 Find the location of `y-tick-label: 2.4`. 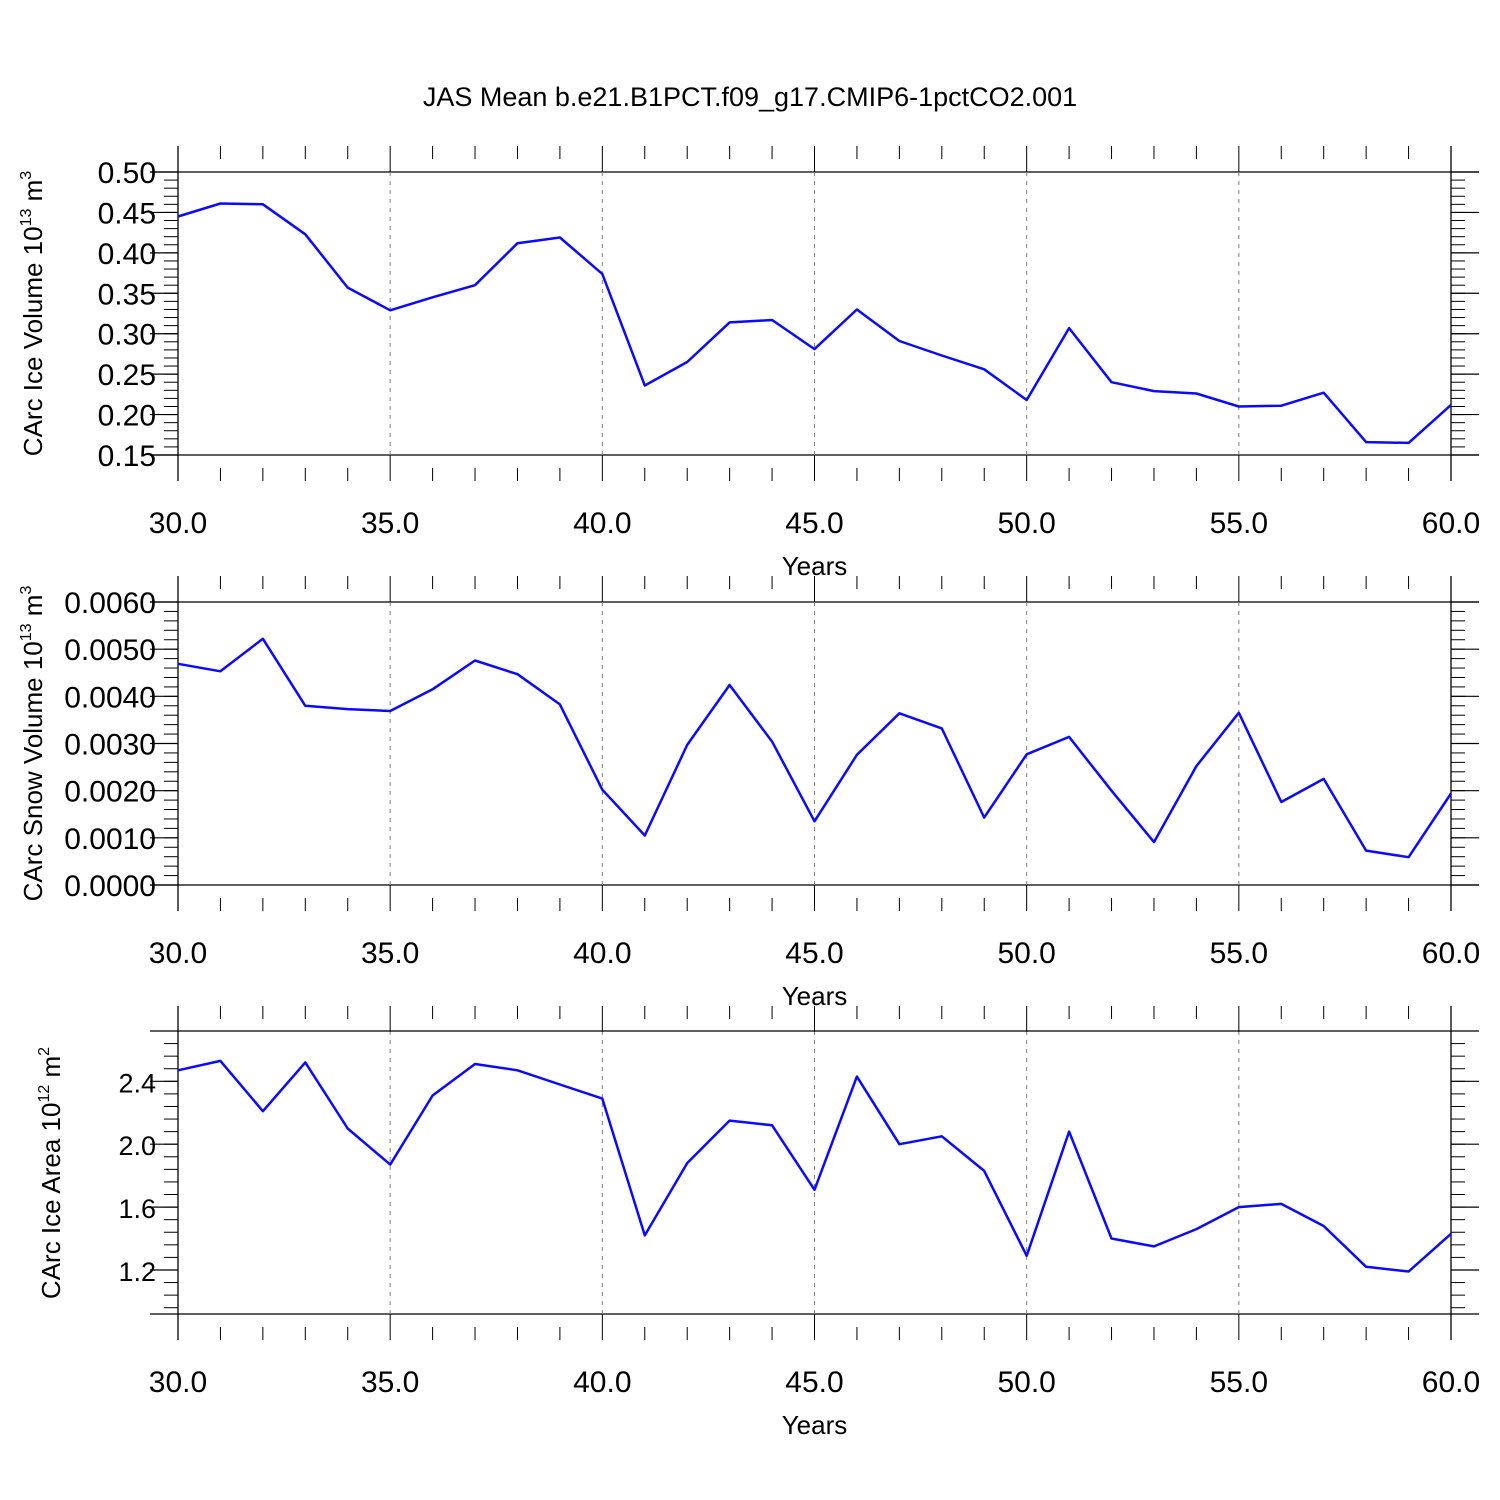

y-tick-label: 2.4 is located at coordinates (137, 1083).